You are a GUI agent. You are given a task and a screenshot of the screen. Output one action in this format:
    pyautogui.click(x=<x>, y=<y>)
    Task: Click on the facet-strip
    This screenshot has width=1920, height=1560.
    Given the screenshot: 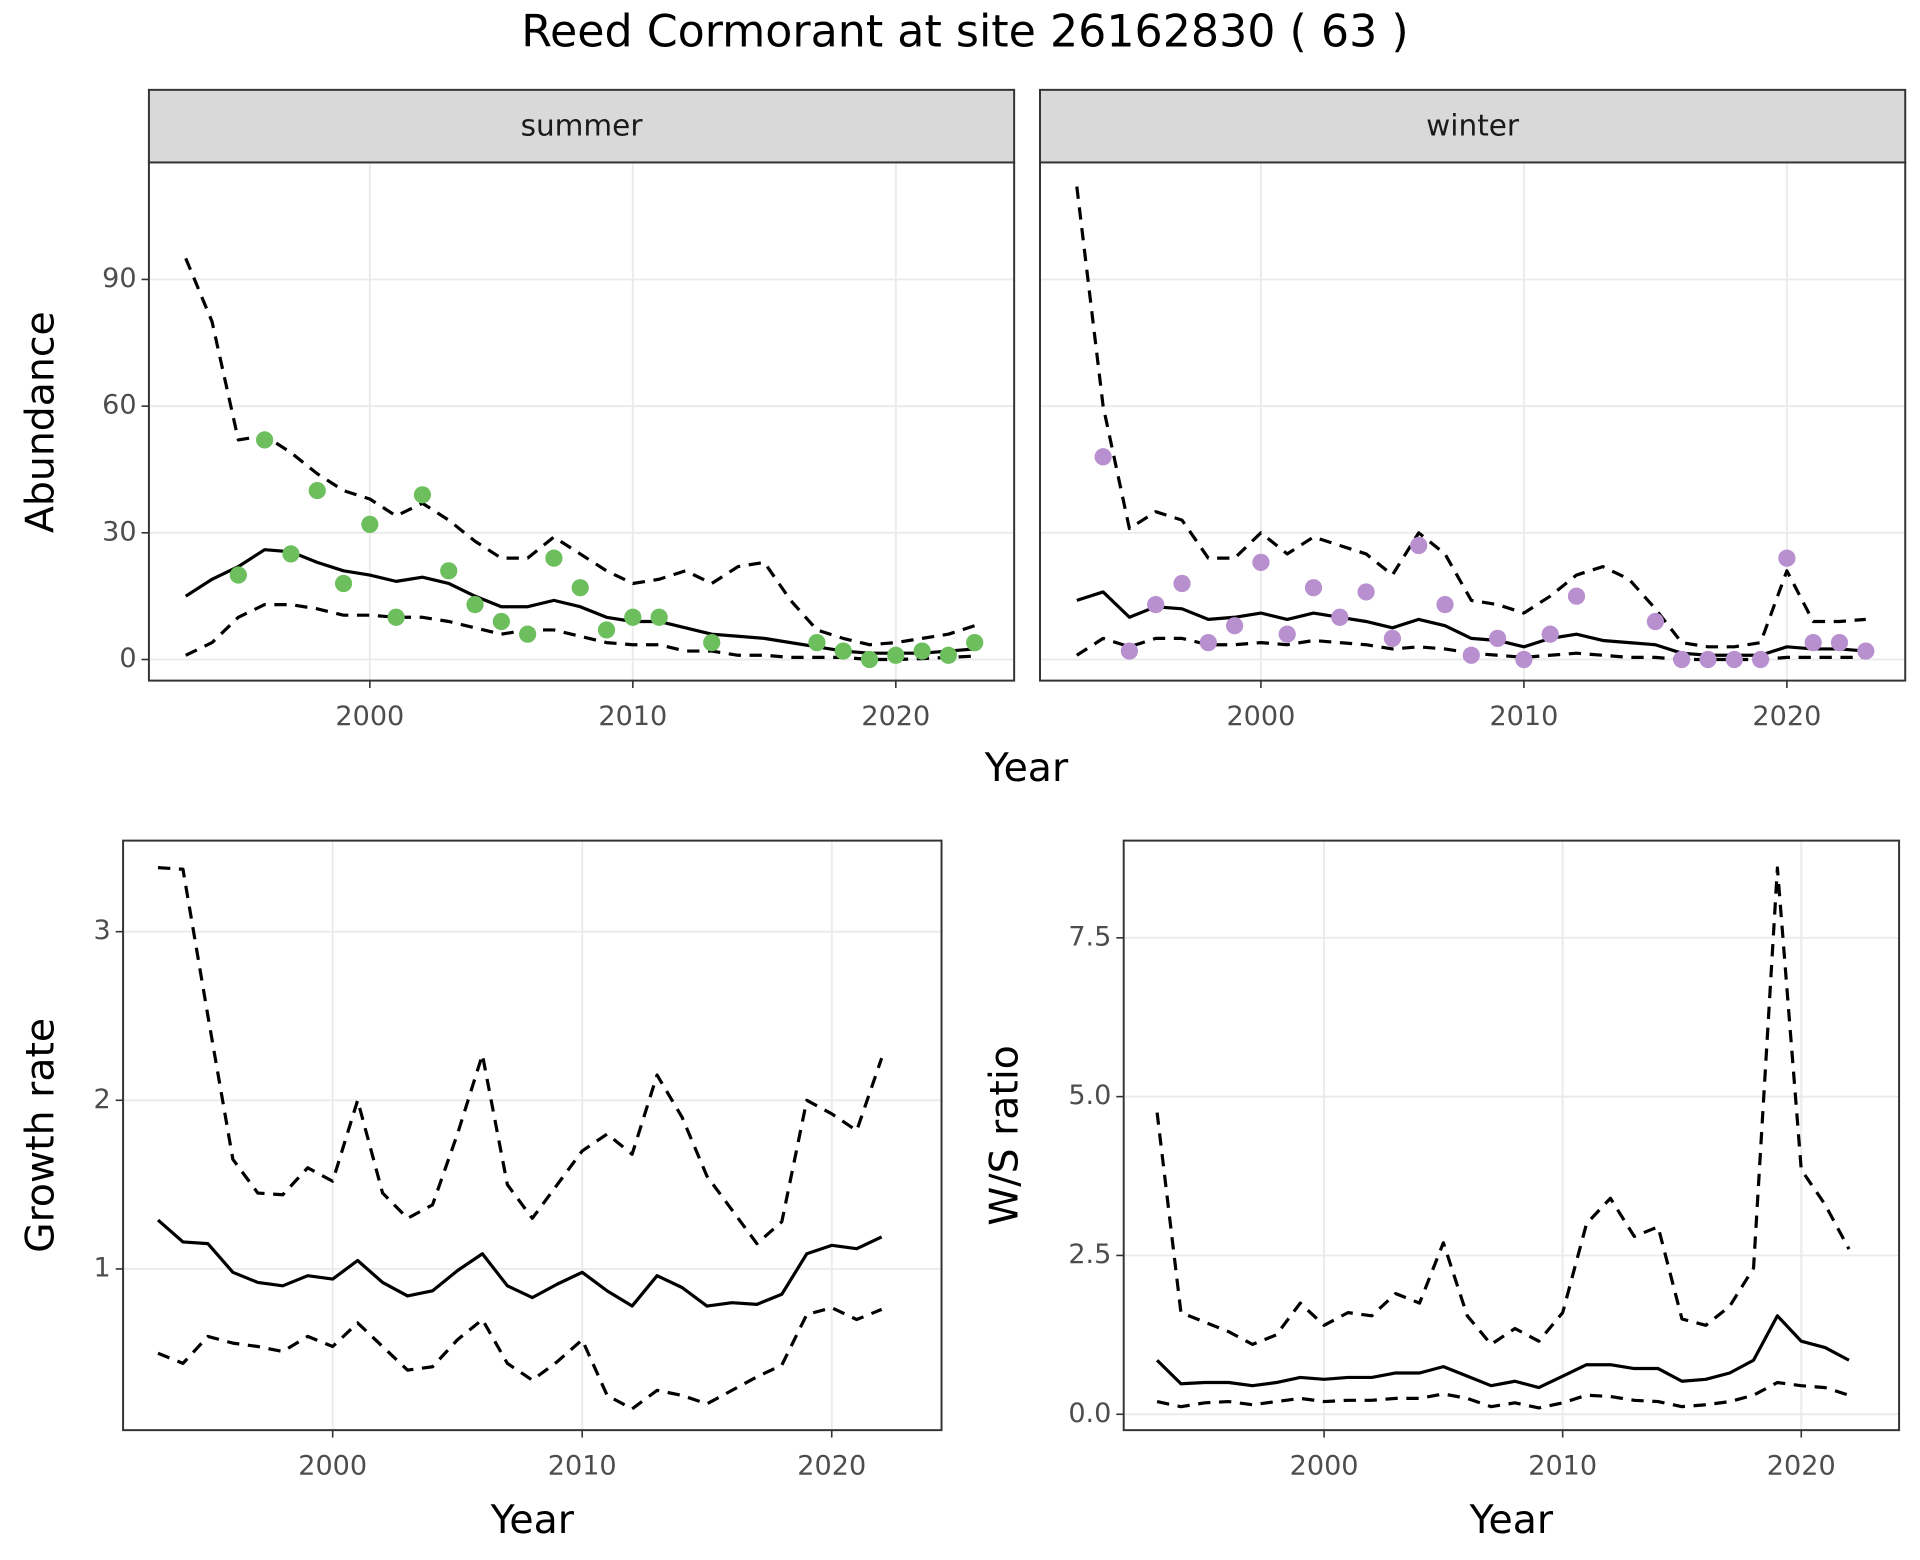 What is the action you would take?
    pyautogui.click(x=581, y=126)
    